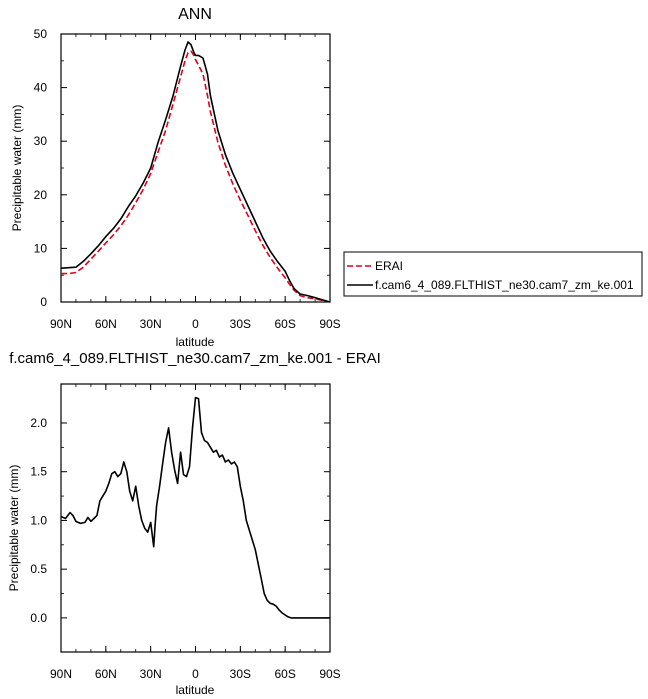  I want to click on top-chart-y-tick-label: 40, so click(41, 88).